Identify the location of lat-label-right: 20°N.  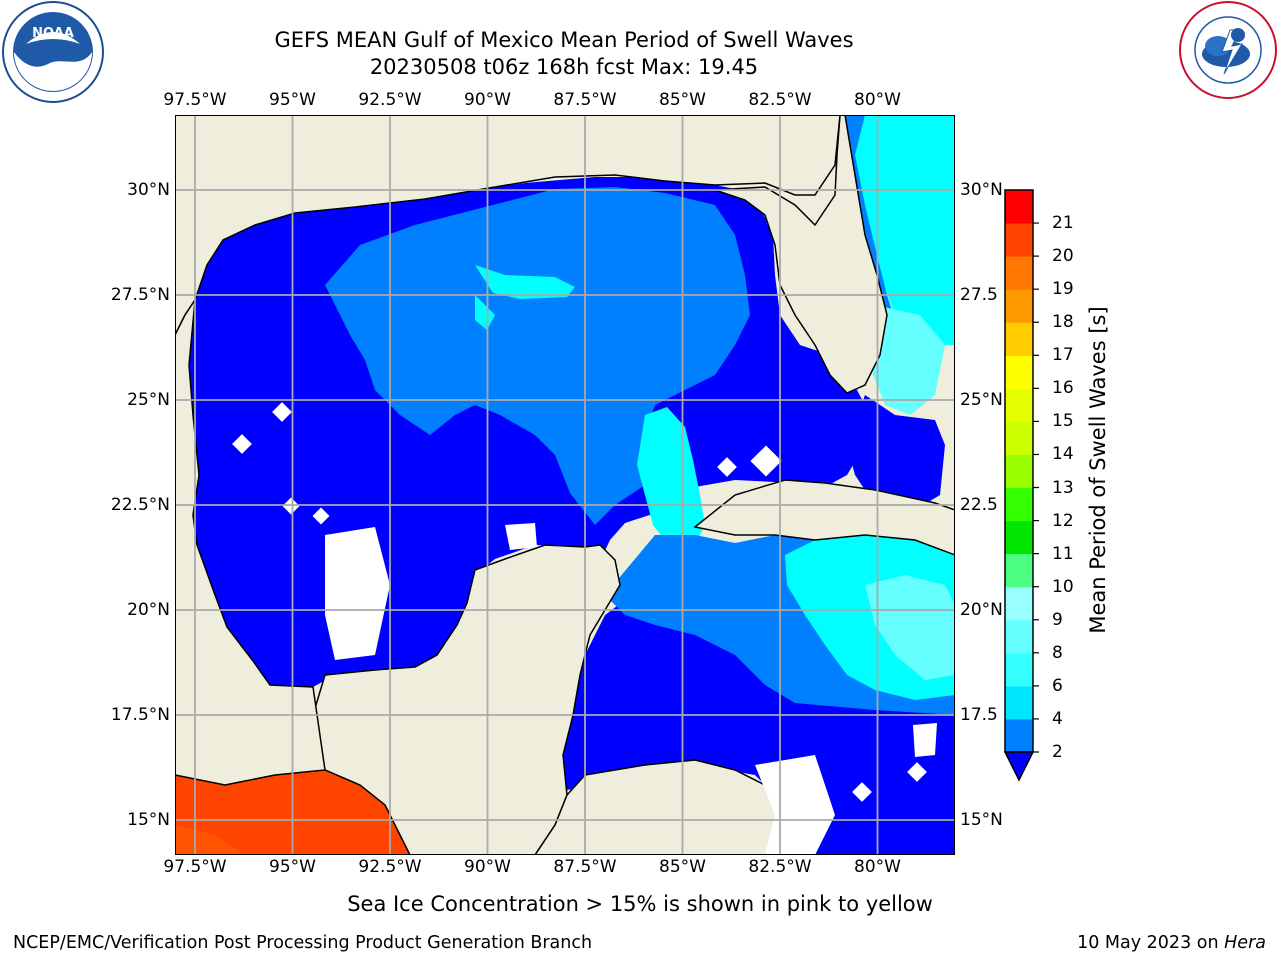
(981, 610).